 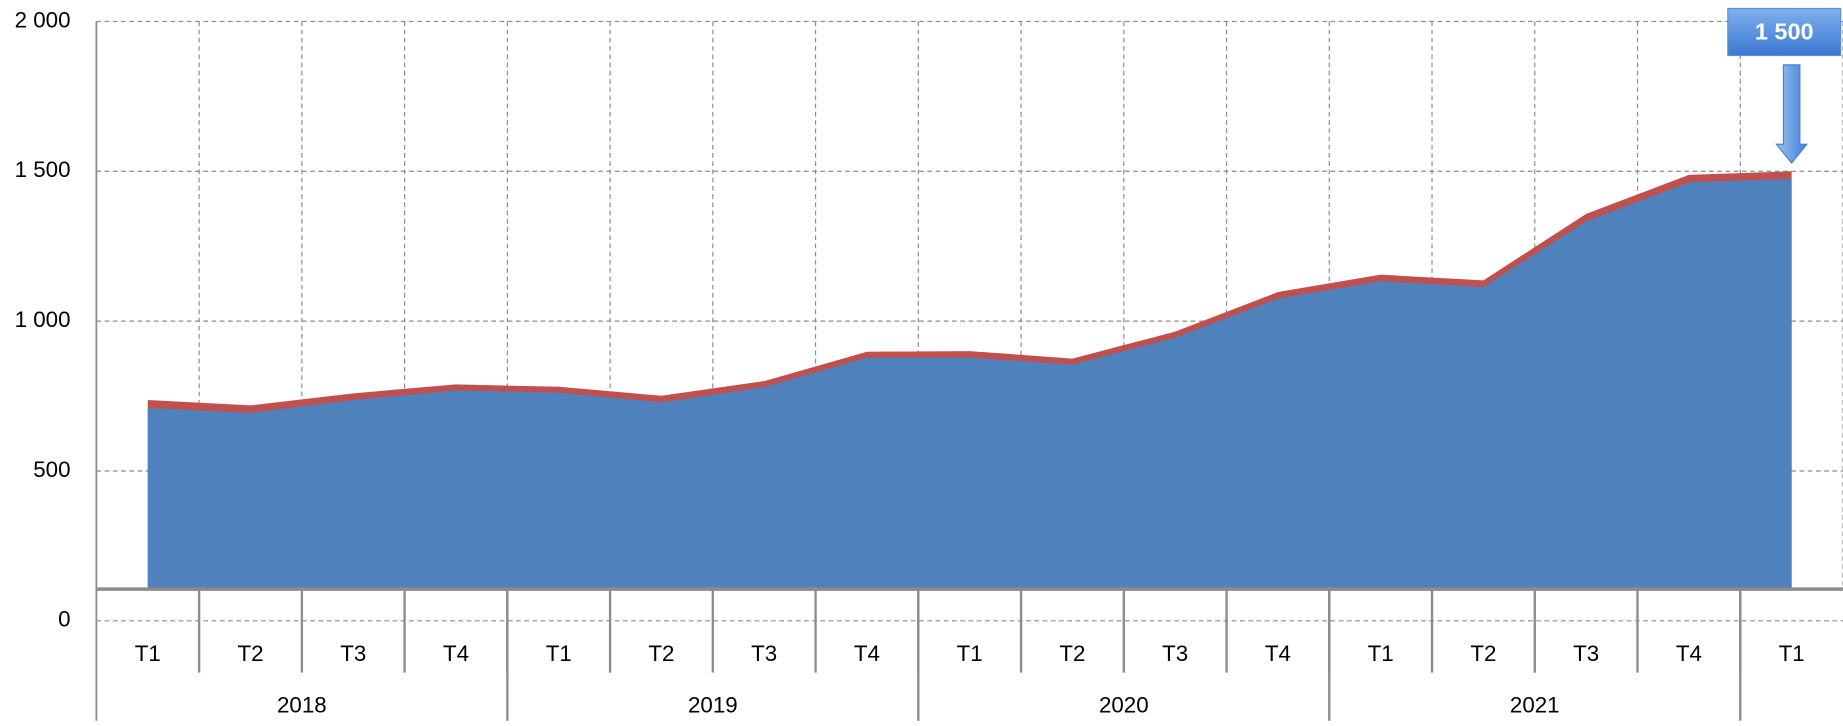 What do you see at coordinates (1124, 705) in the screenshot?
I see `year-label: 2020` at bounding box center [1124, 705].